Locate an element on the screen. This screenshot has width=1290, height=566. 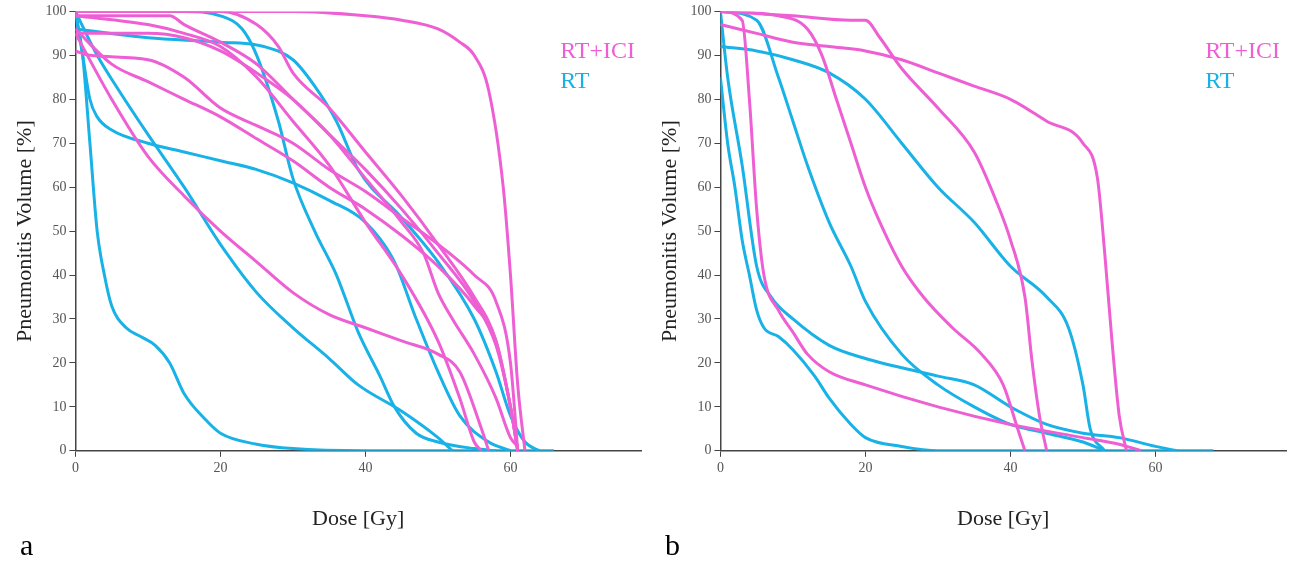
text: b is located at coordinates (672, 544).